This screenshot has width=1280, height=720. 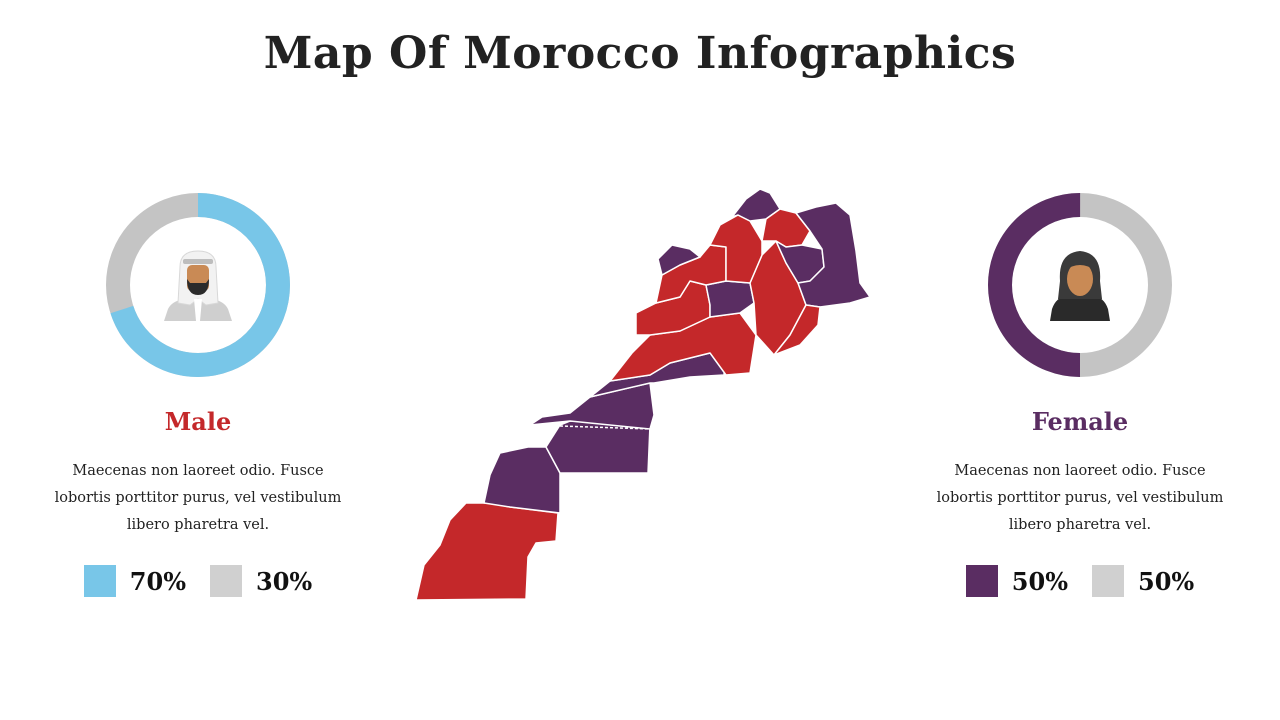 What do you see at coordinates (198, 581) in the screenshot?
I see `male-legend: 70% 30%` at bounding box center [198, 581].